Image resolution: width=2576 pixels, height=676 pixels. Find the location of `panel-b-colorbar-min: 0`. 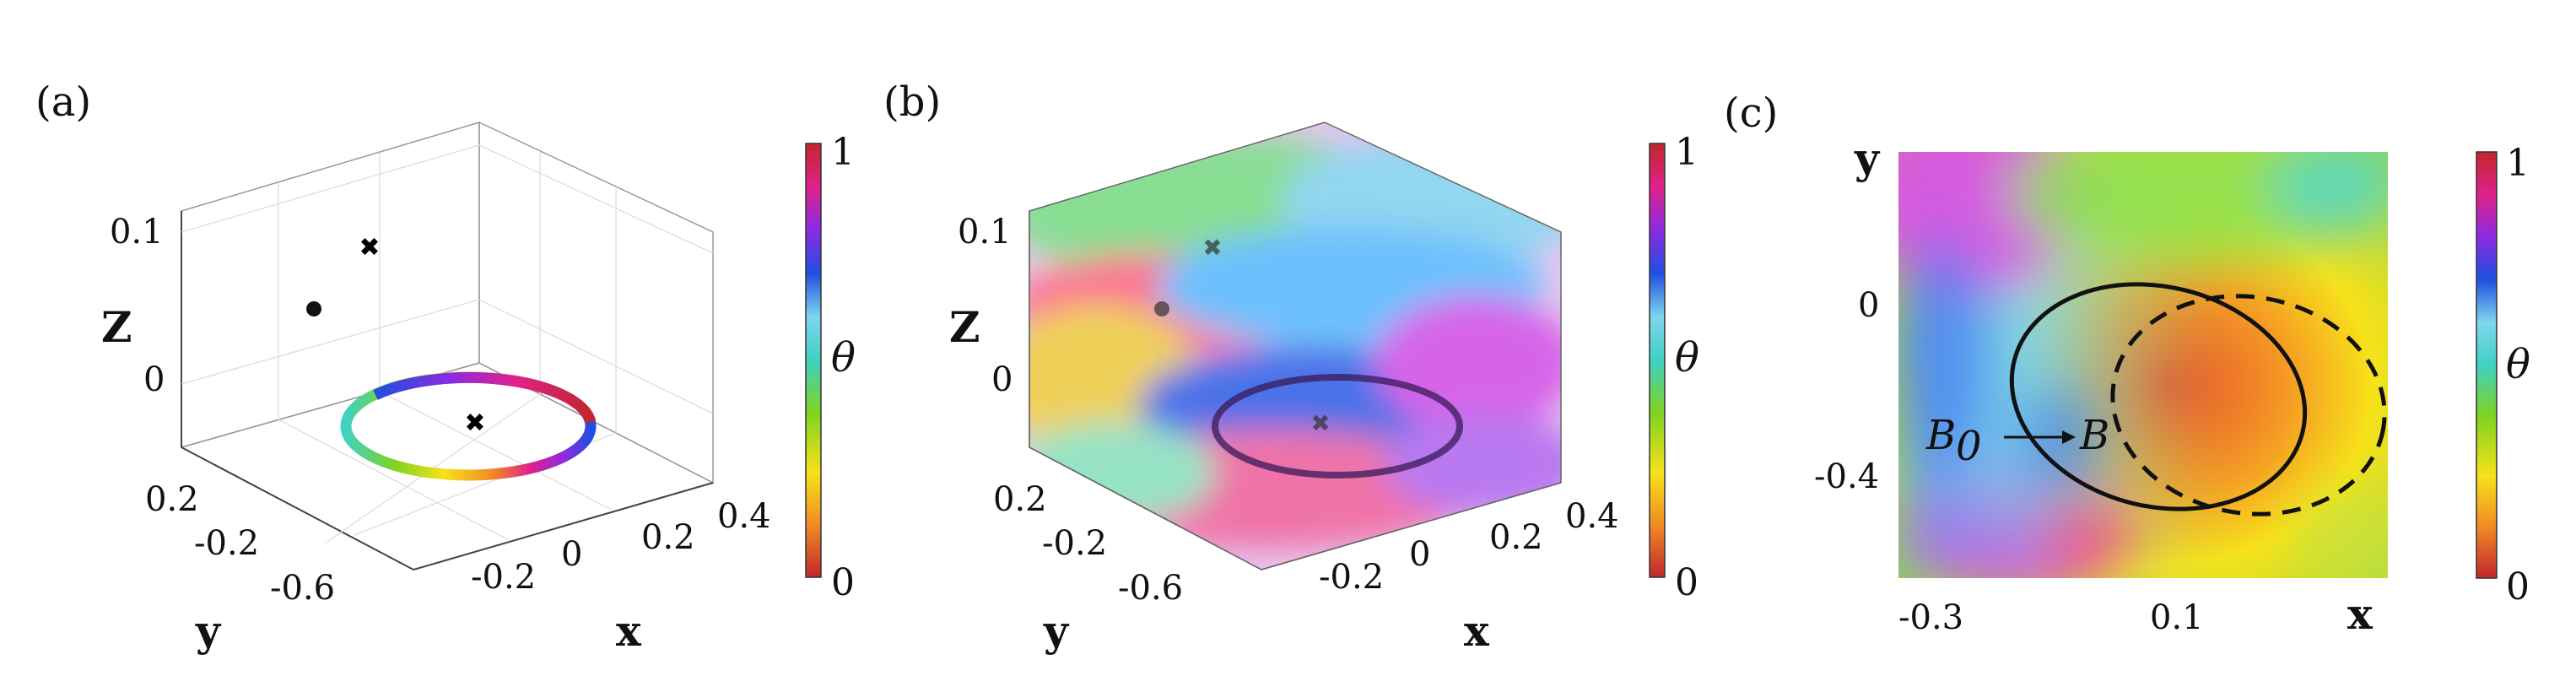

panel-b-colorbar-min: 0 is located at coordinates (1686, 582).